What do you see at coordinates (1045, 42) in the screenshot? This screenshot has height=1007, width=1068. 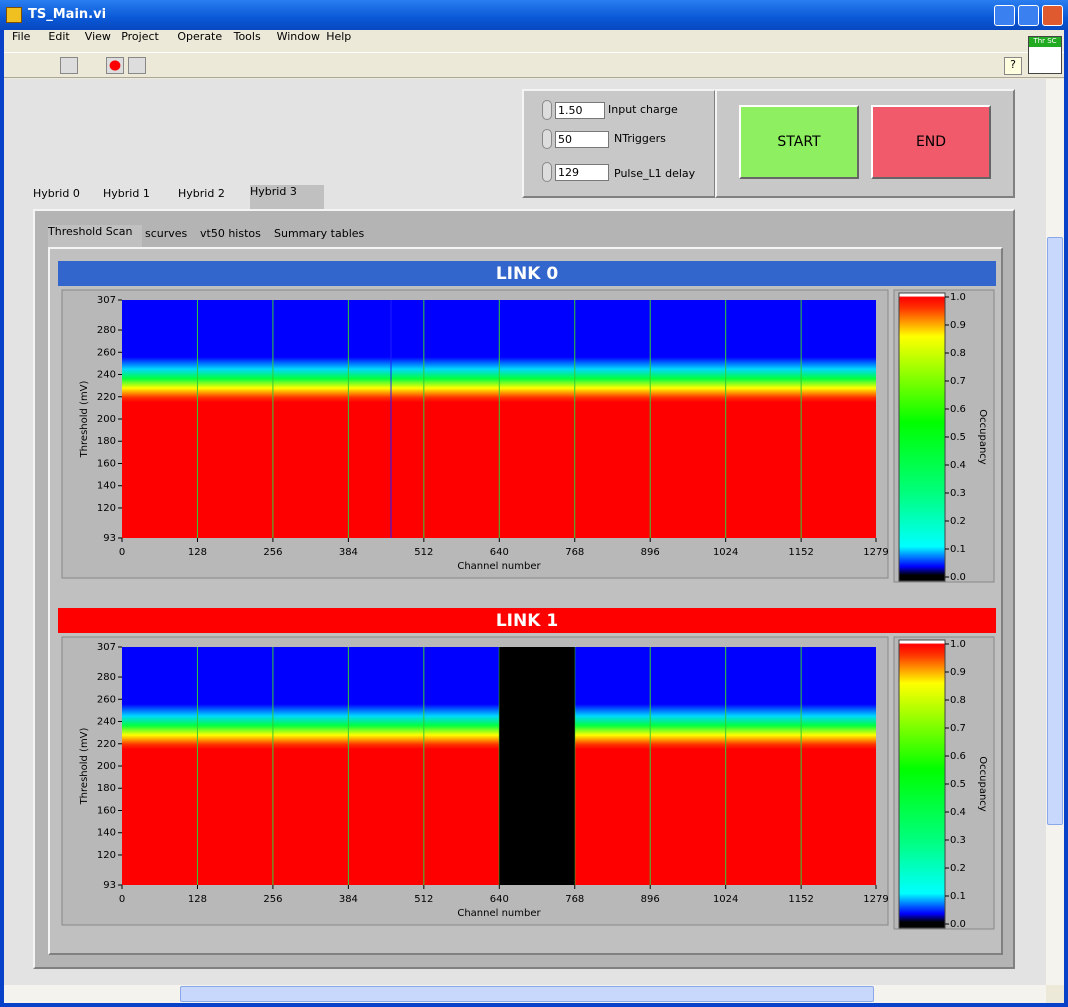 I see `vi-icon-label: Thr SC` at bounding box center [1045, 42].